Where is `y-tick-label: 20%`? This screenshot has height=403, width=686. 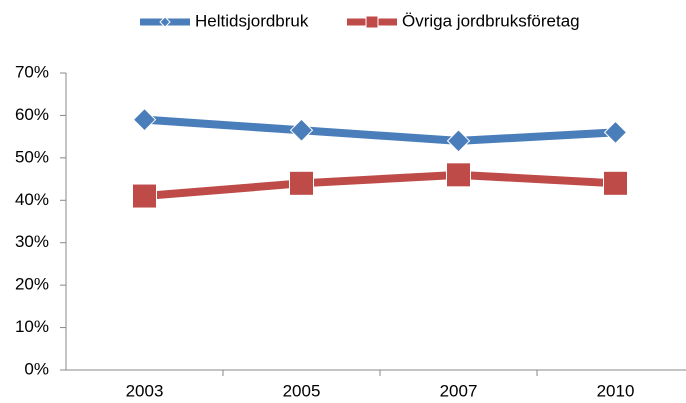 y-tick-label: 20% is located at coordinates (32, 284).